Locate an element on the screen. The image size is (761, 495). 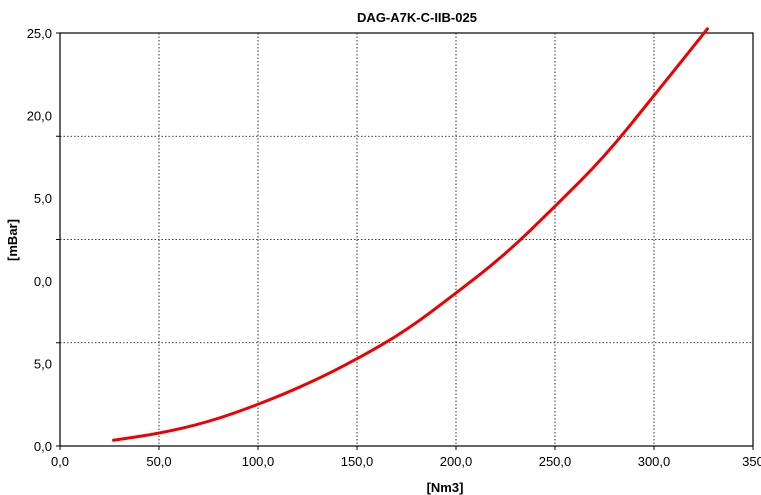
x-tick-label: 150,0 is located at coordinates (357, 461).